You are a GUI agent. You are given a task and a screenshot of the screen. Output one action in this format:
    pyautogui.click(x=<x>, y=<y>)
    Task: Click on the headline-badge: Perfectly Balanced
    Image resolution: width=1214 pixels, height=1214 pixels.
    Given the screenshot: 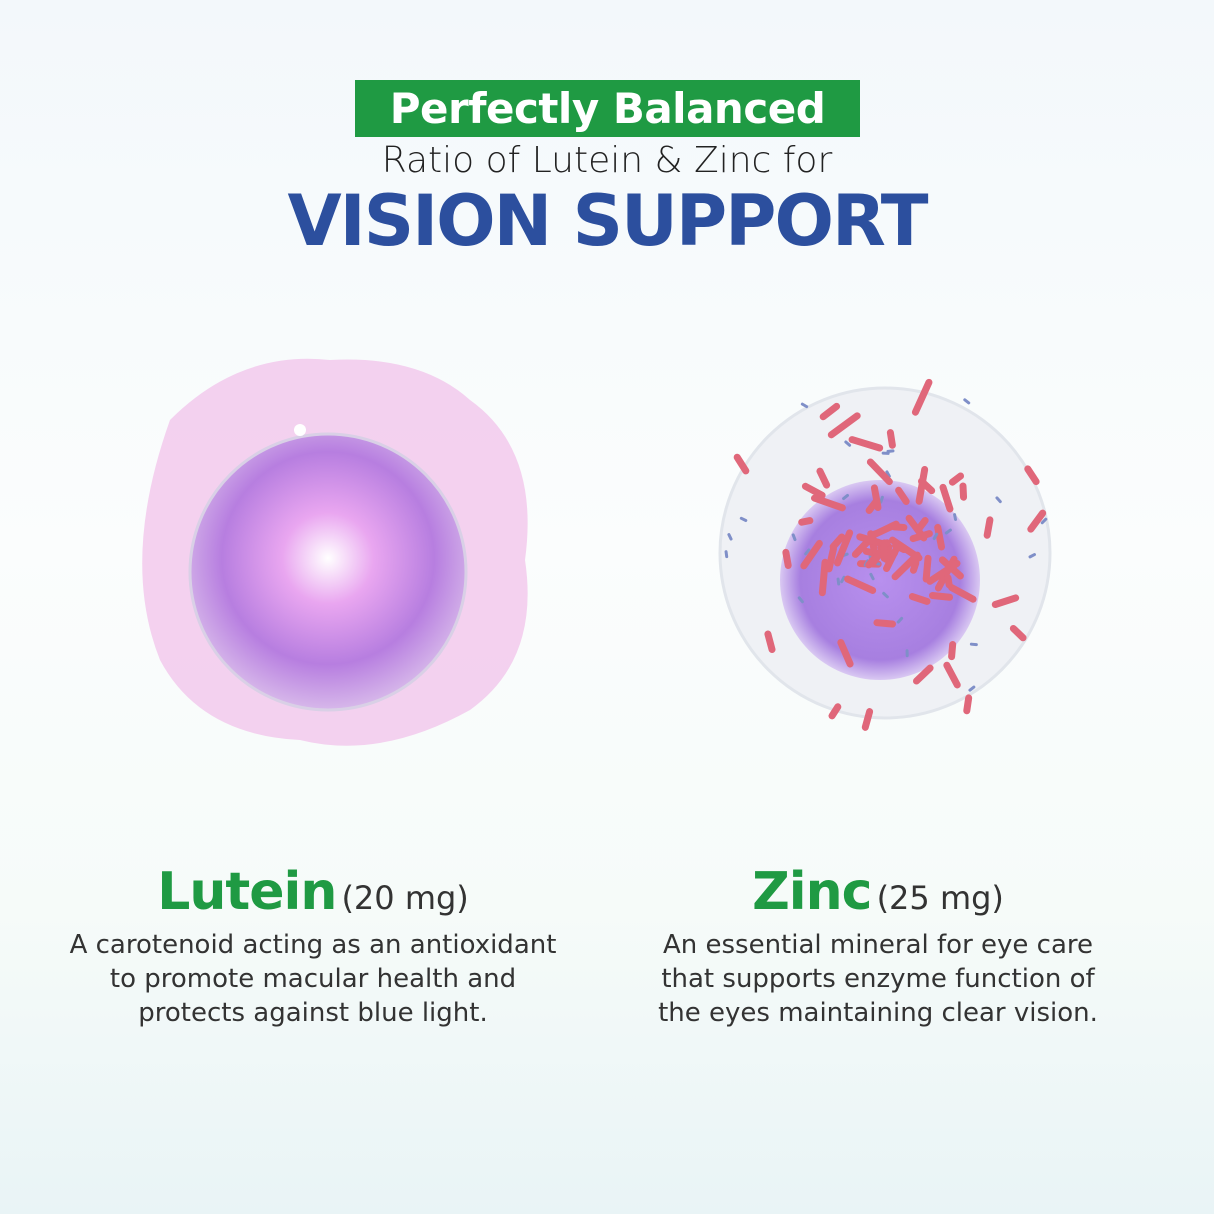 What is the action you would take?
    pyautogui.click(x=607, y=108)
    